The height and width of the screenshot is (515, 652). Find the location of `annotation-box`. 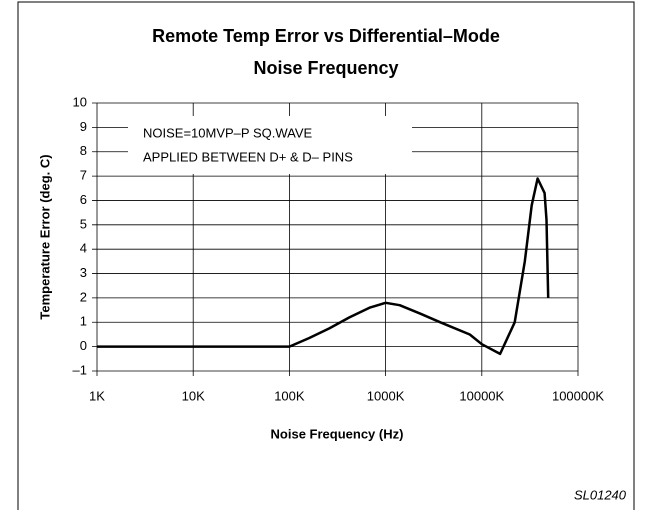

annotation-box is located at coordinates (270, 145).